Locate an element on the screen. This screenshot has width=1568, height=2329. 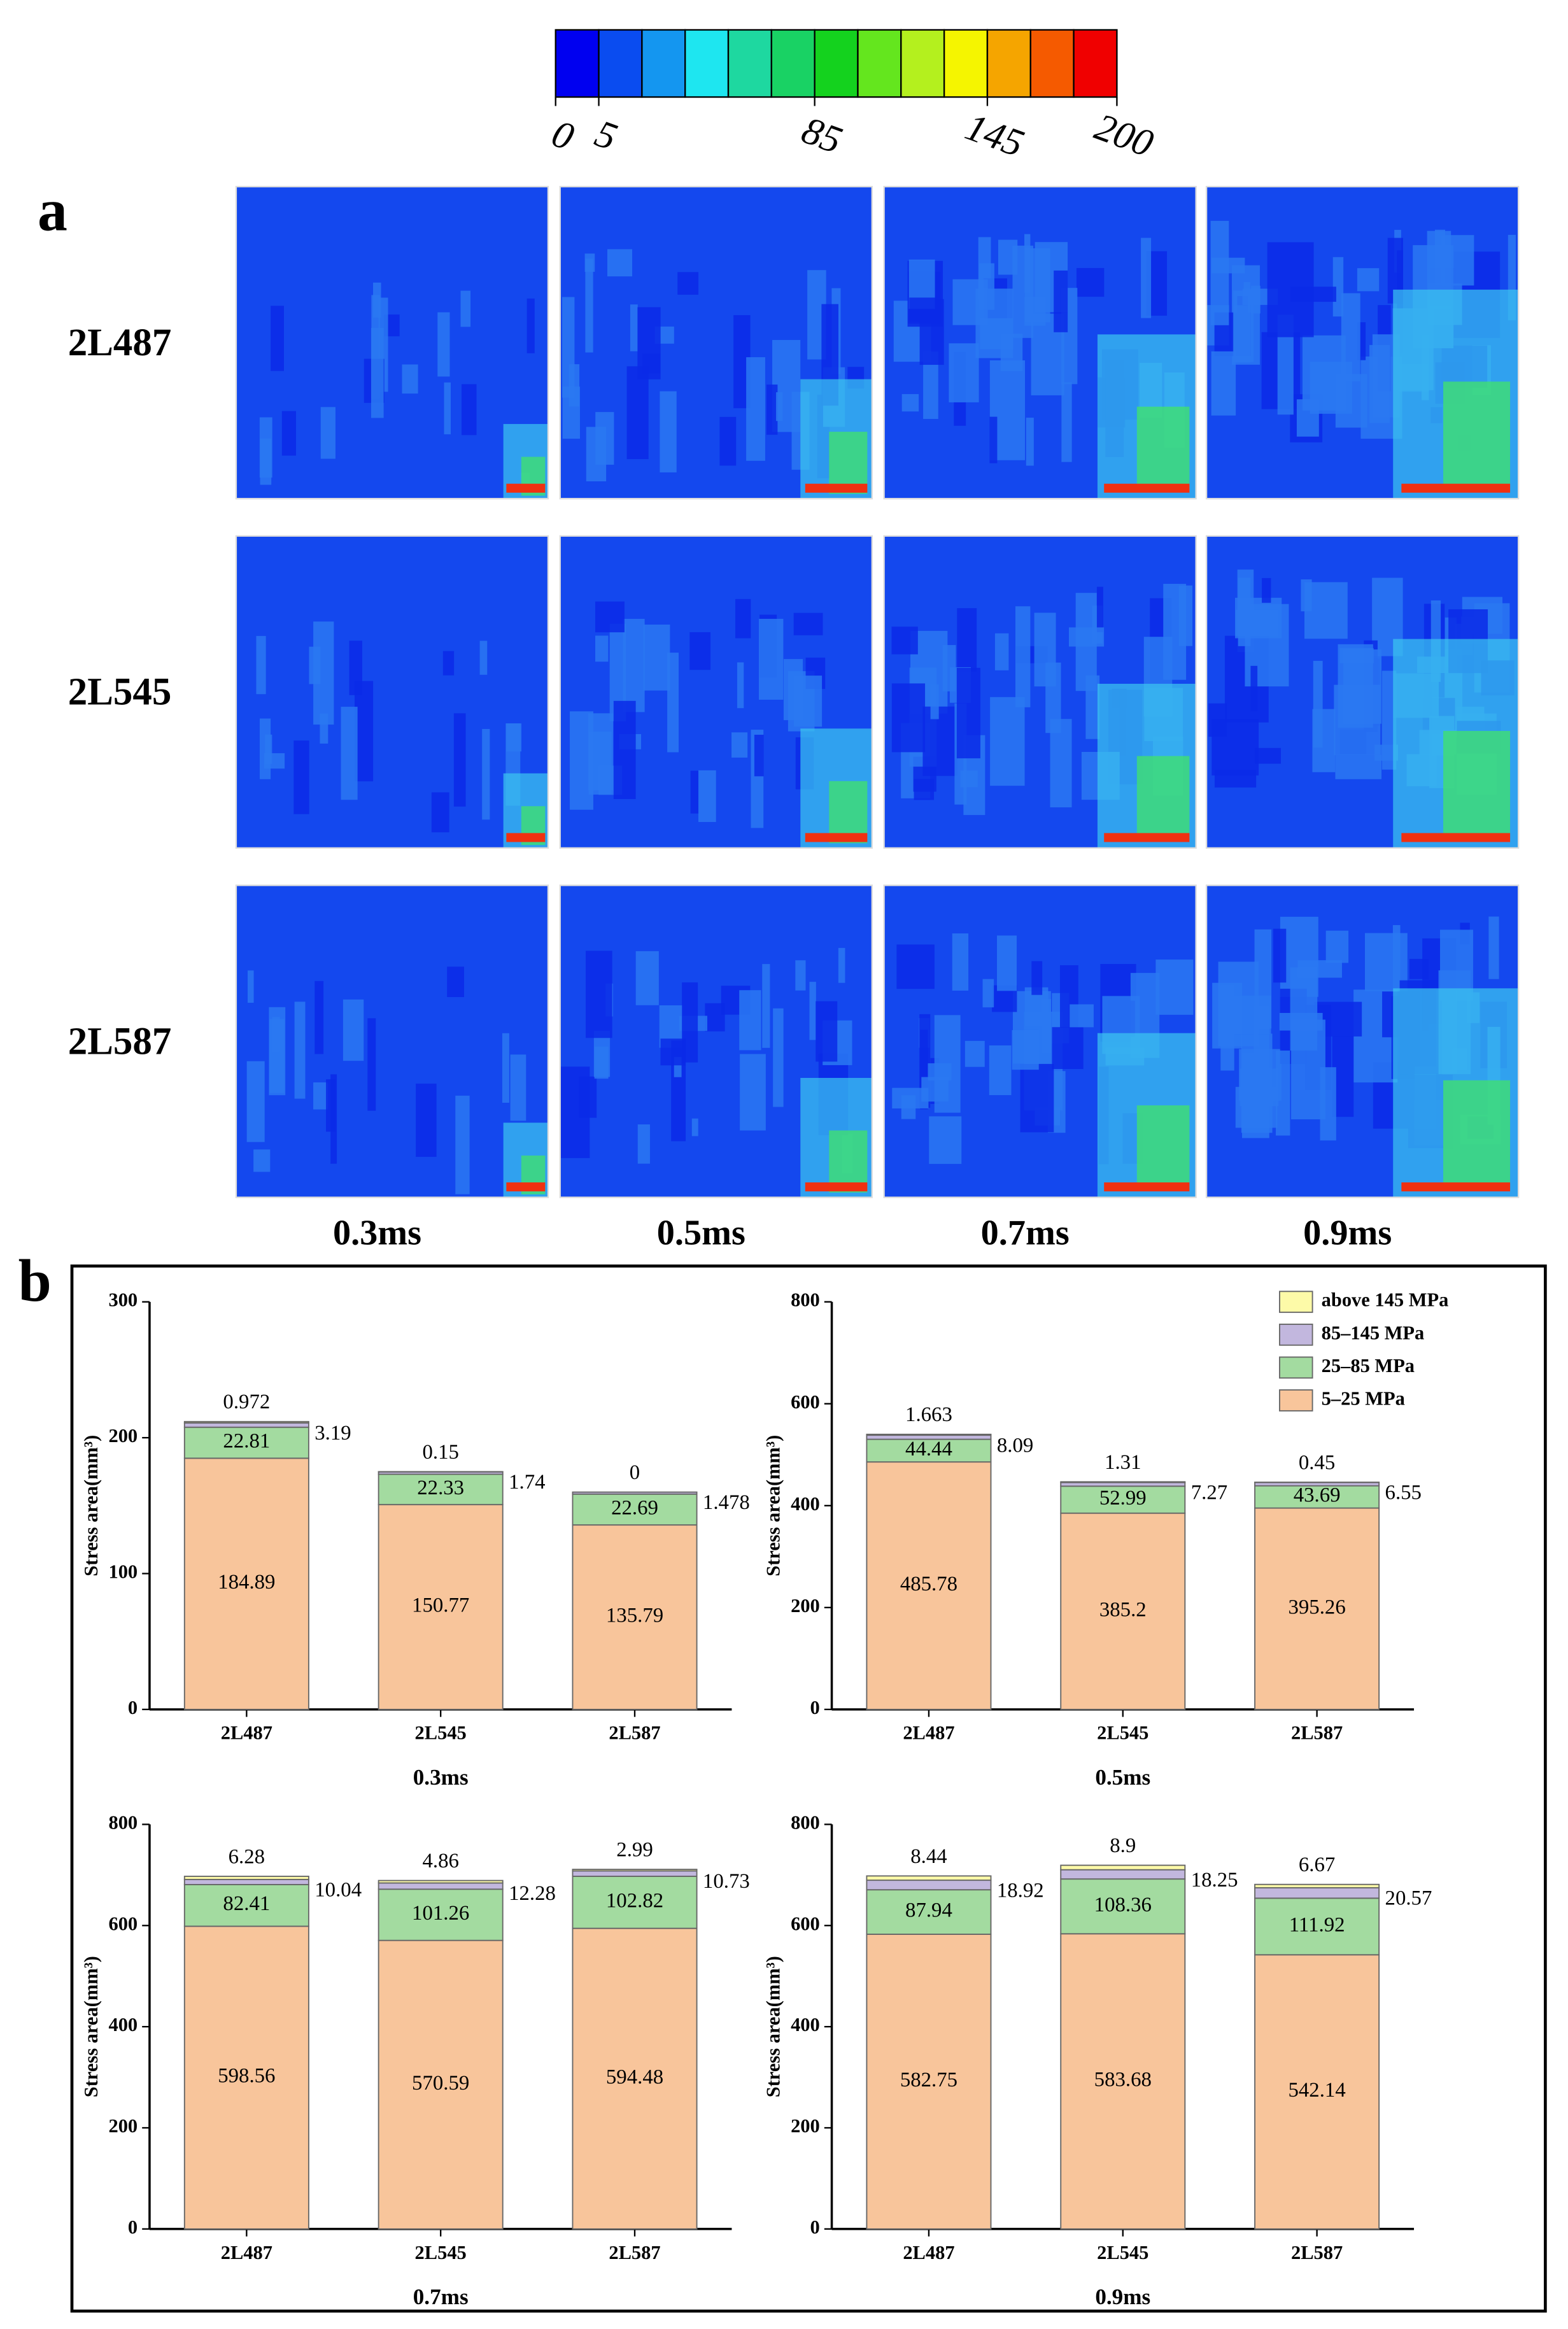
value-label: 184.89 is located at coordinates (246, 1582).